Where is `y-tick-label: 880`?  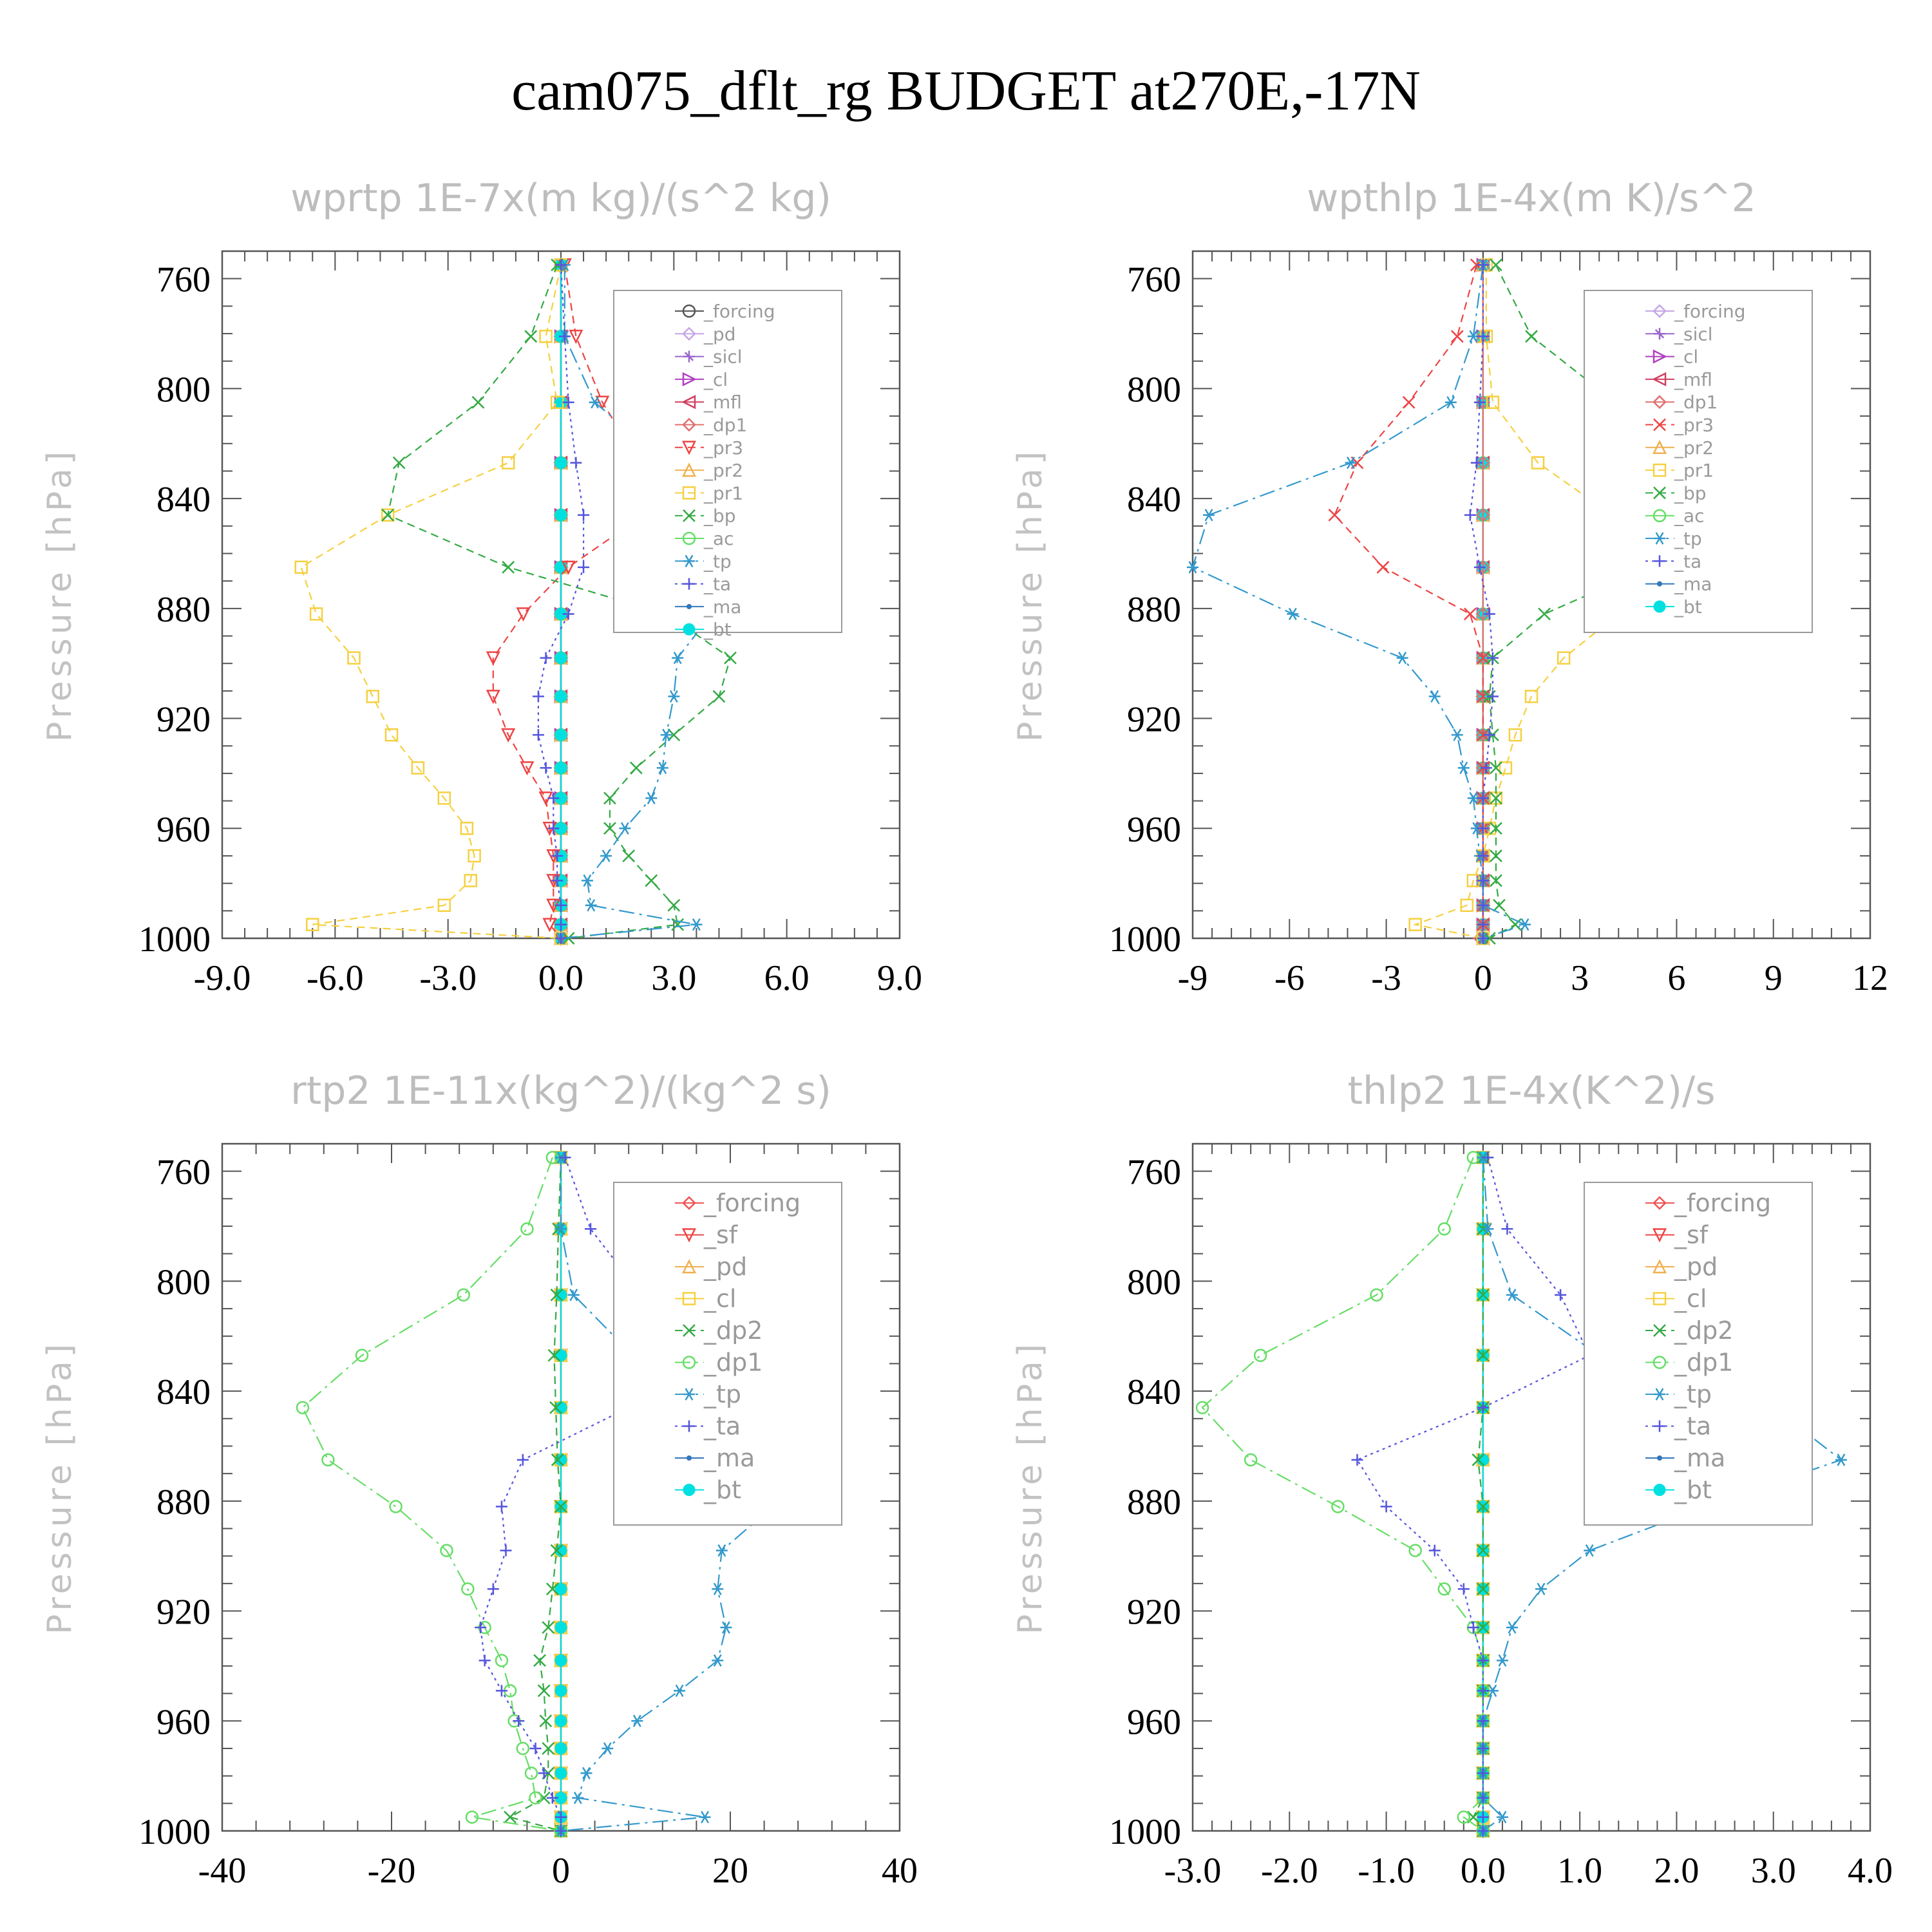
y-tick-label: 880 is located at coordinates (183, 1502).